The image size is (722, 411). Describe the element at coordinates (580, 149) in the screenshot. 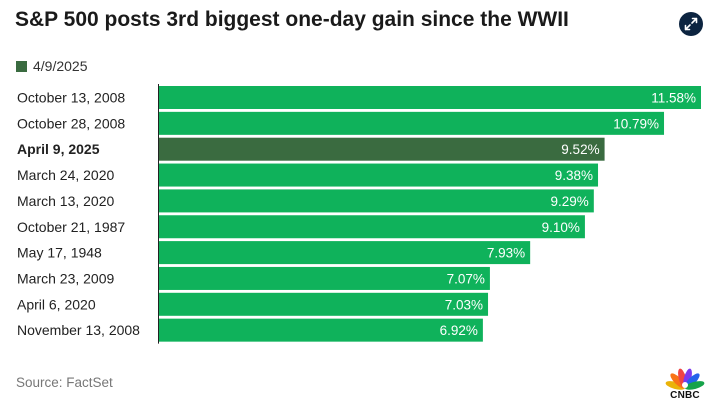

I see `value-label: 9.52%` at that location.